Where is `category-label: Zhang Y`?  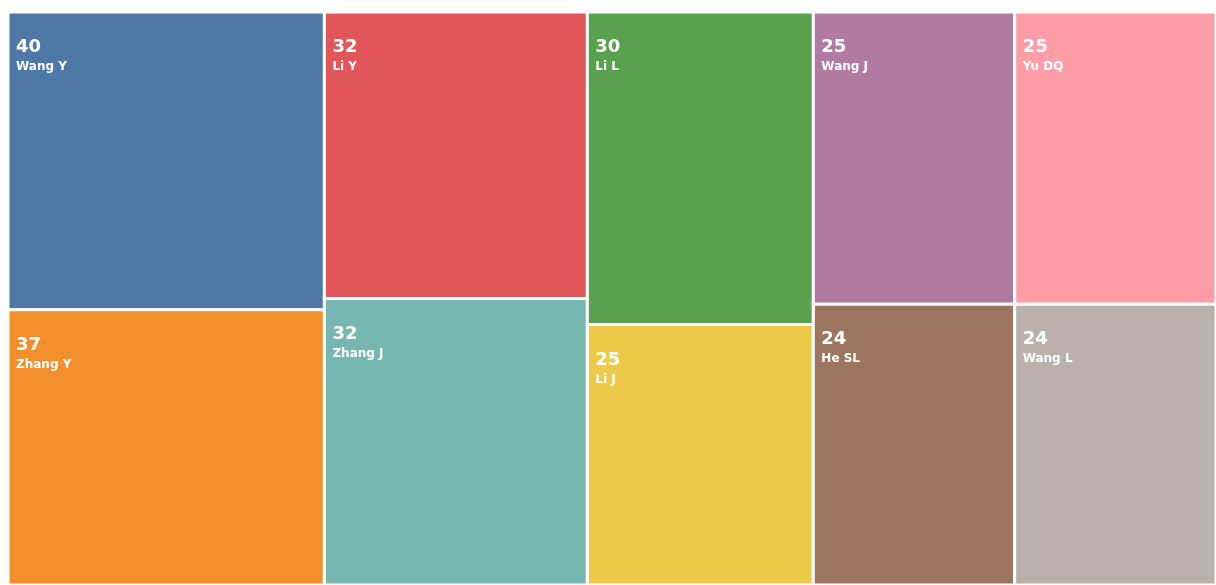 category-label: Zhang Y is located at coordinates (44, 363).